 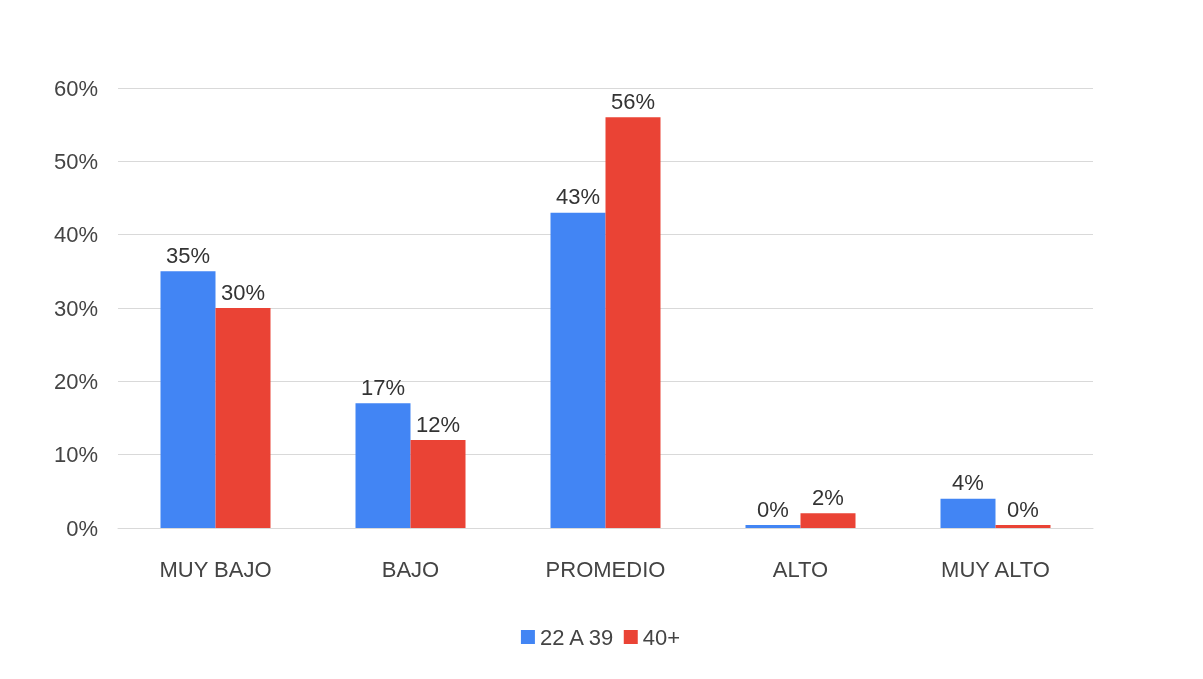 What do you see at coordinates (75, 455) in the screenshot?
I see `y-tick-label: 10%` at bounding box center [75, 455].